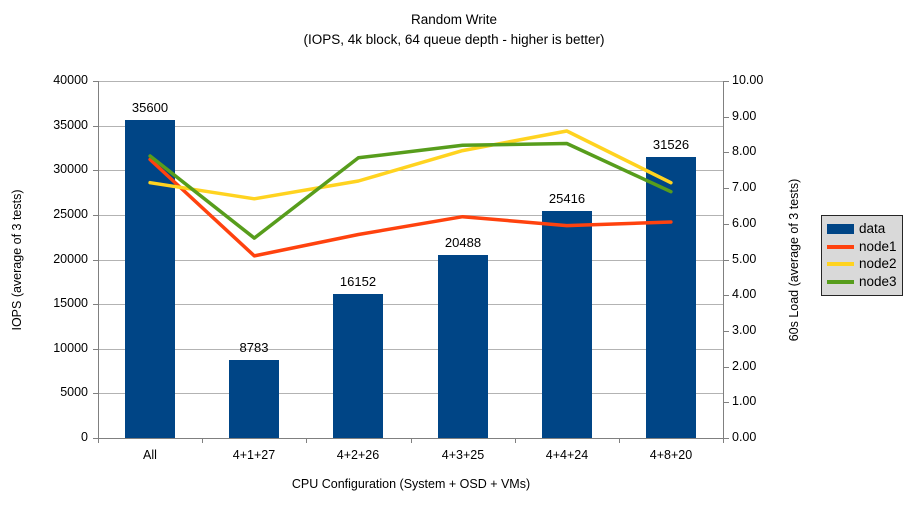  Describe the element at coordinates (17, 260) in the screenshot. I see `left-axis-title: IOPS (average of 3 tests)` at that location.